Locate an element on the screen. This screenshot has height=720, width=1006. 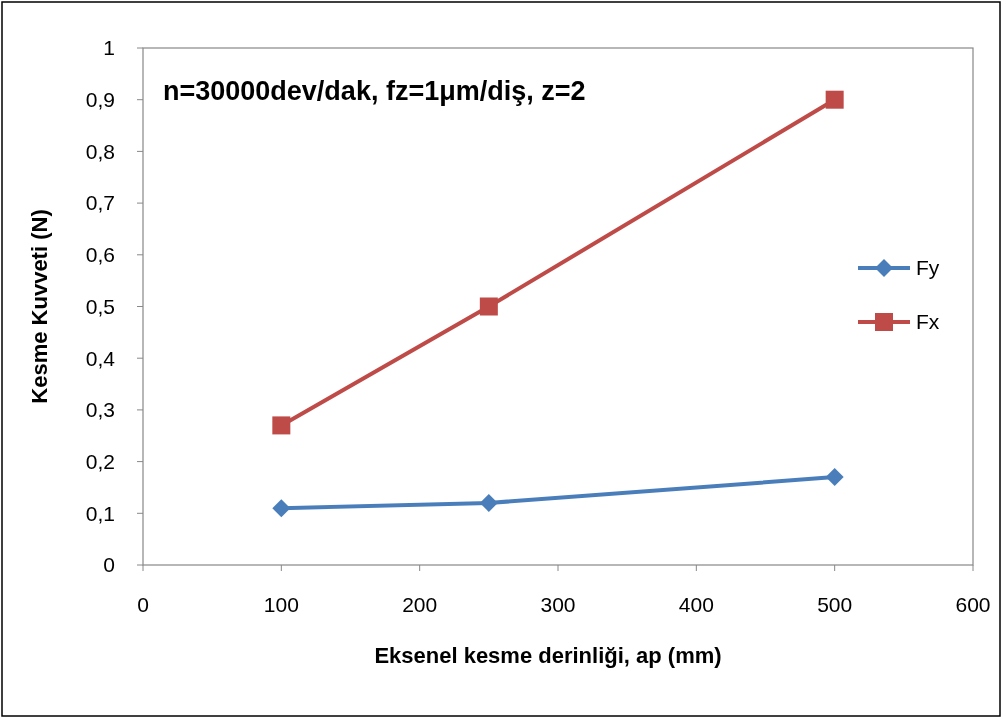
x-axis-title: Eksenel kesme derinliği, ap (mm) is located at coordinates (548, 655).